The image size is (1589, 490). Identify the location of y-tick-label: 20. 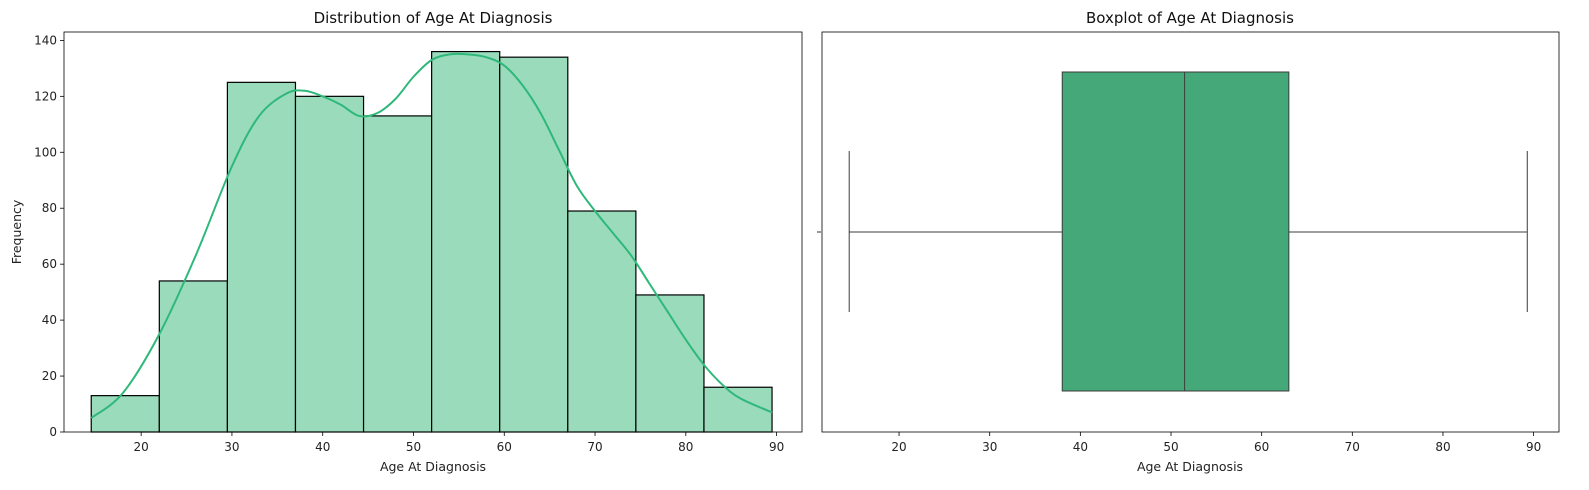
(49, 376).